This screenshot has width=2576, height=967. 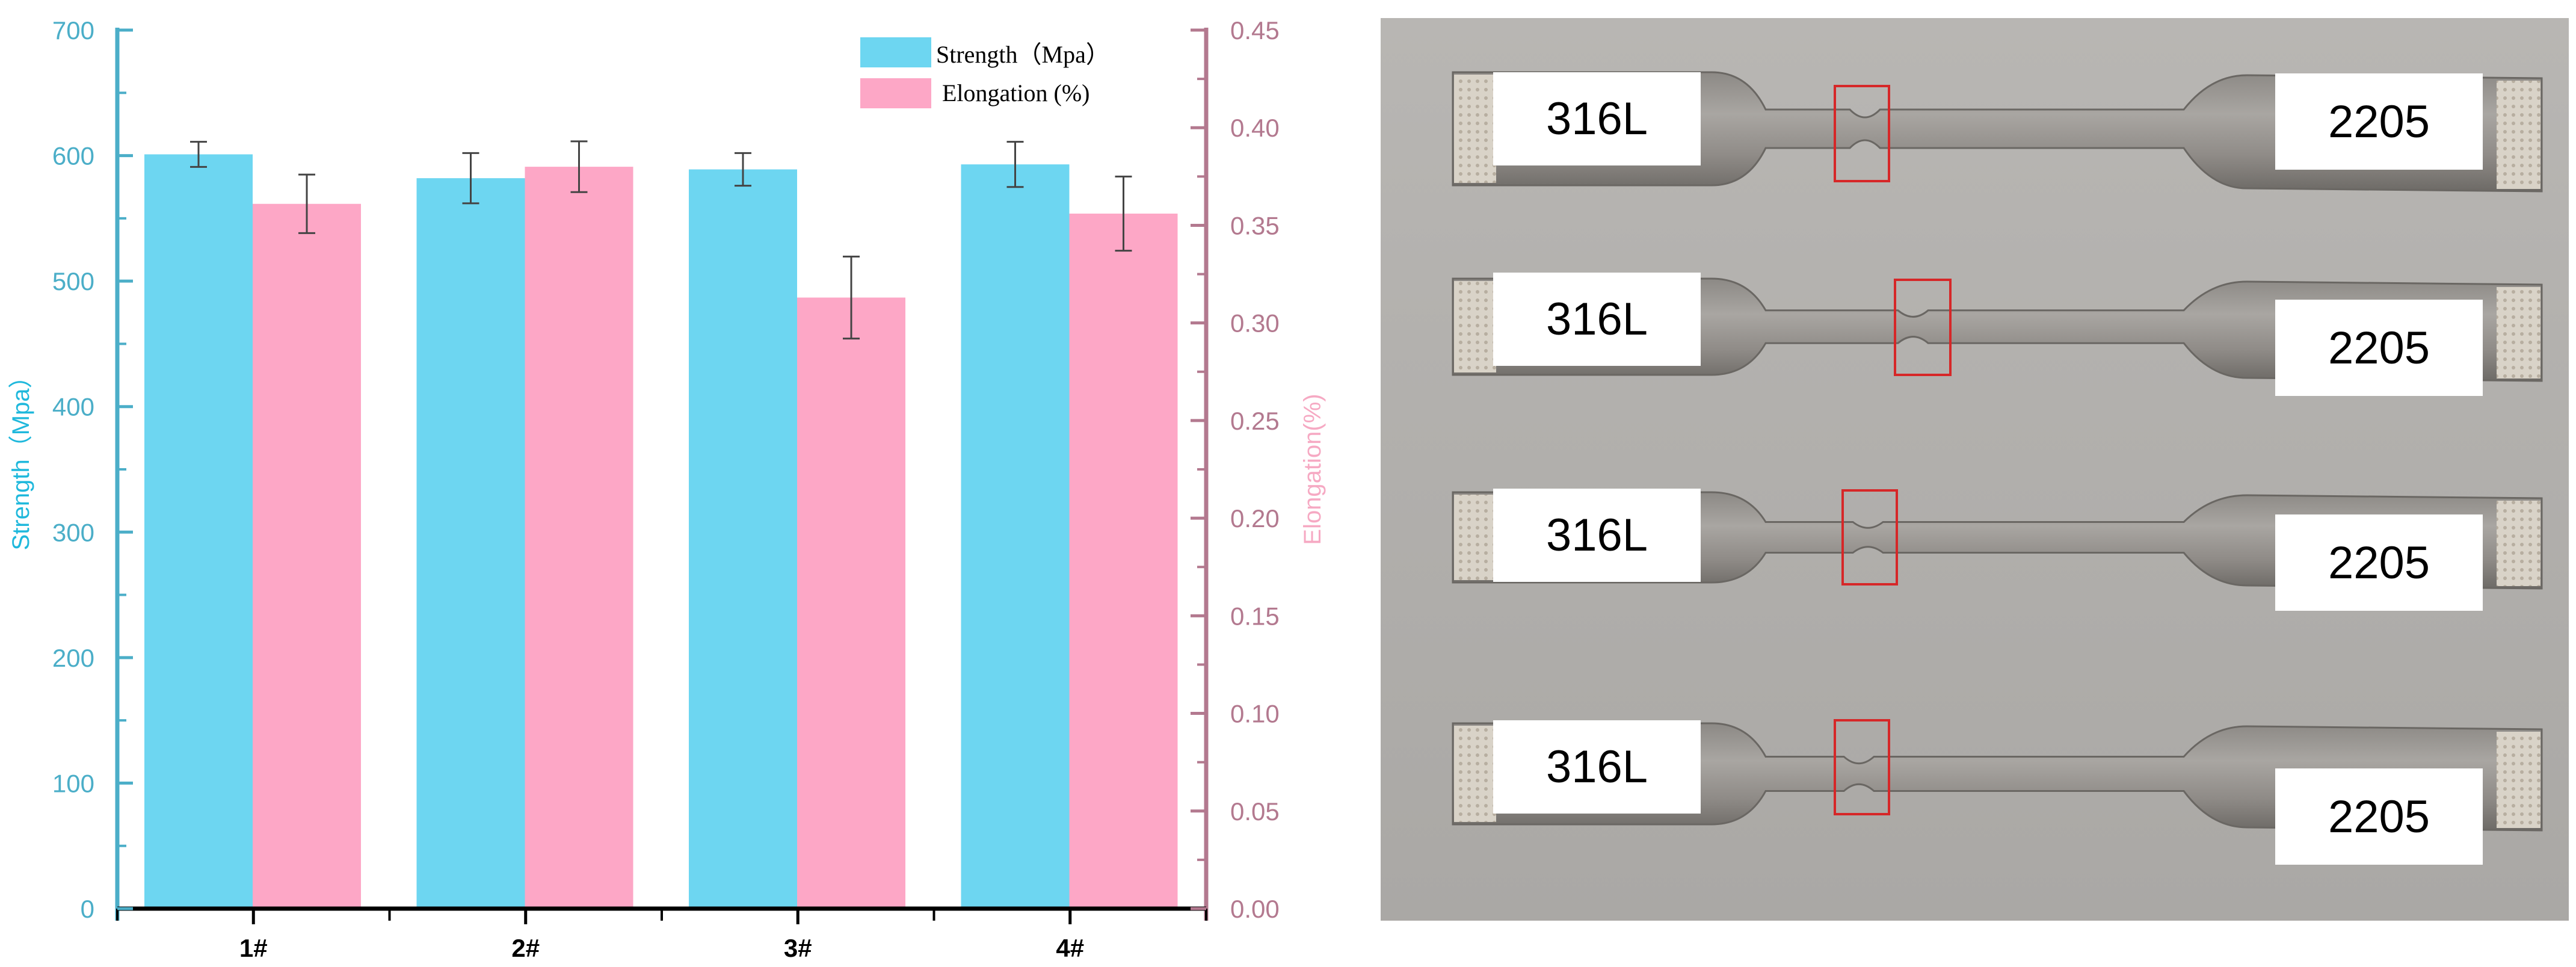 What do you see at coordinates (1312, 469) in the screenshot?
I see `y2-axis-title: Elongation(%)` at bounding box center [1312, 469].